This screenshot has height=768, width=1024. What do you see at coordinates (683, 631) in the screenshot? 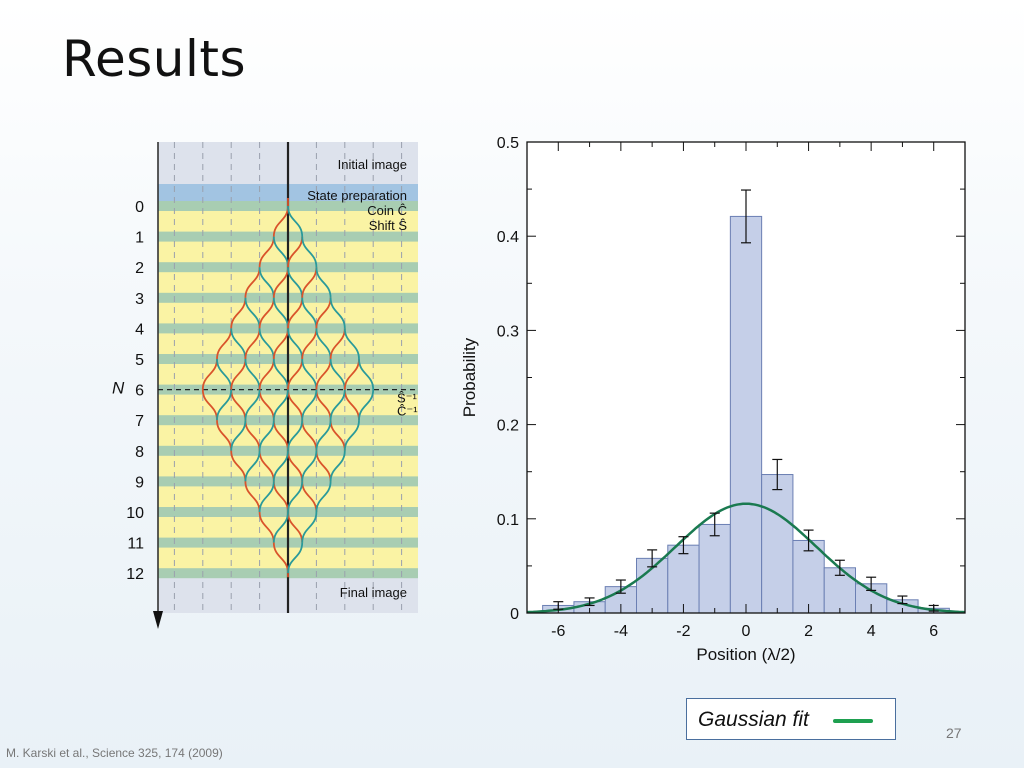
I see `x-tick-label: -2` at bounding box center [683, 631].